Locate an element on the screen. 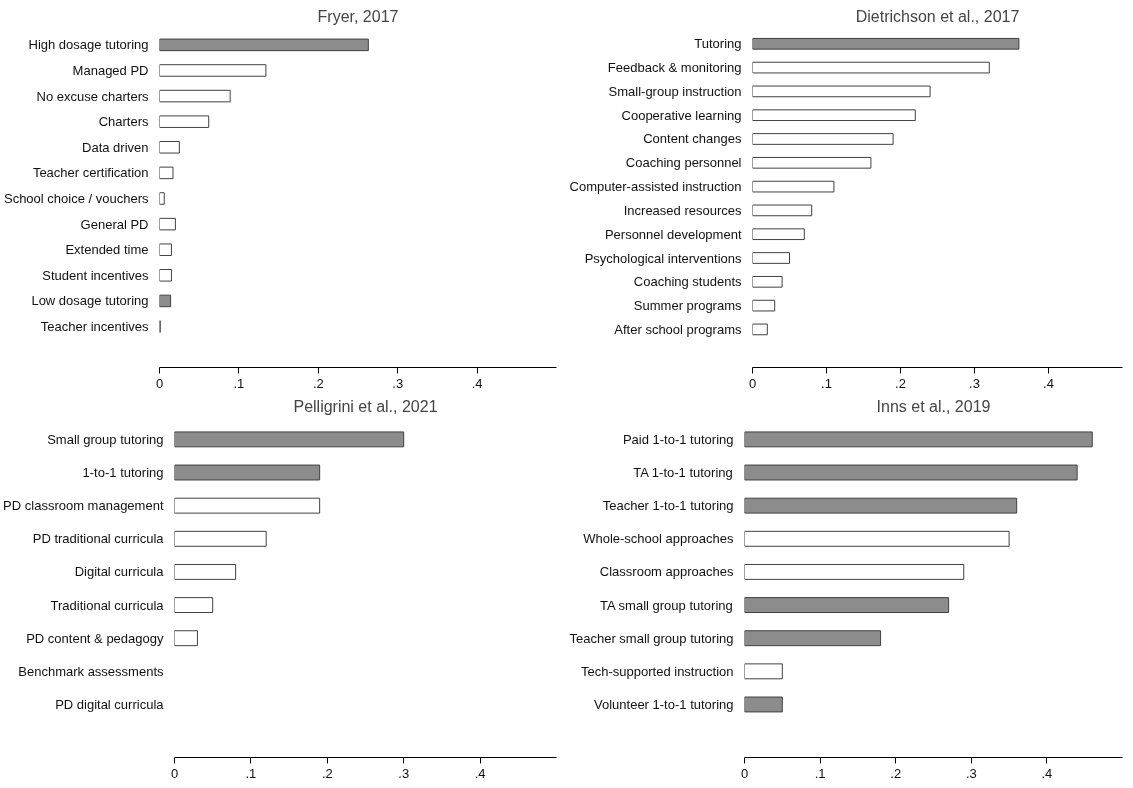 Image resolution: width=1133 pixels, height=788 pixels. y-tick-label: Feedback & monitoring is located at coordinates (674, 68).